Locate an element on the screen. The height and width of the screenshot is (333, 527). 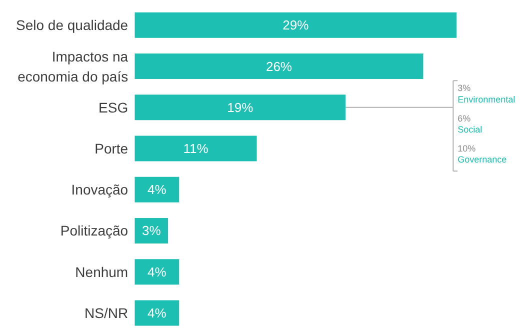
data-label: 26% is located at coordinates (279, 66).